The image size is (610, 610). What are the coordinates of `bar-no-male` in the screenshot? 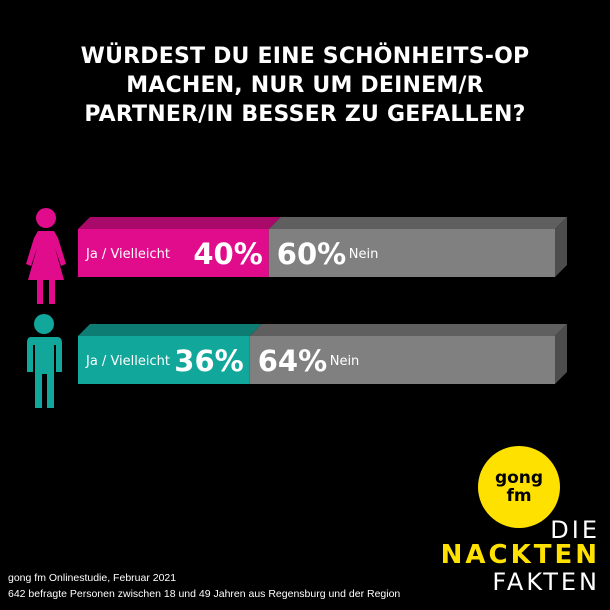 It's located at (402, 360).